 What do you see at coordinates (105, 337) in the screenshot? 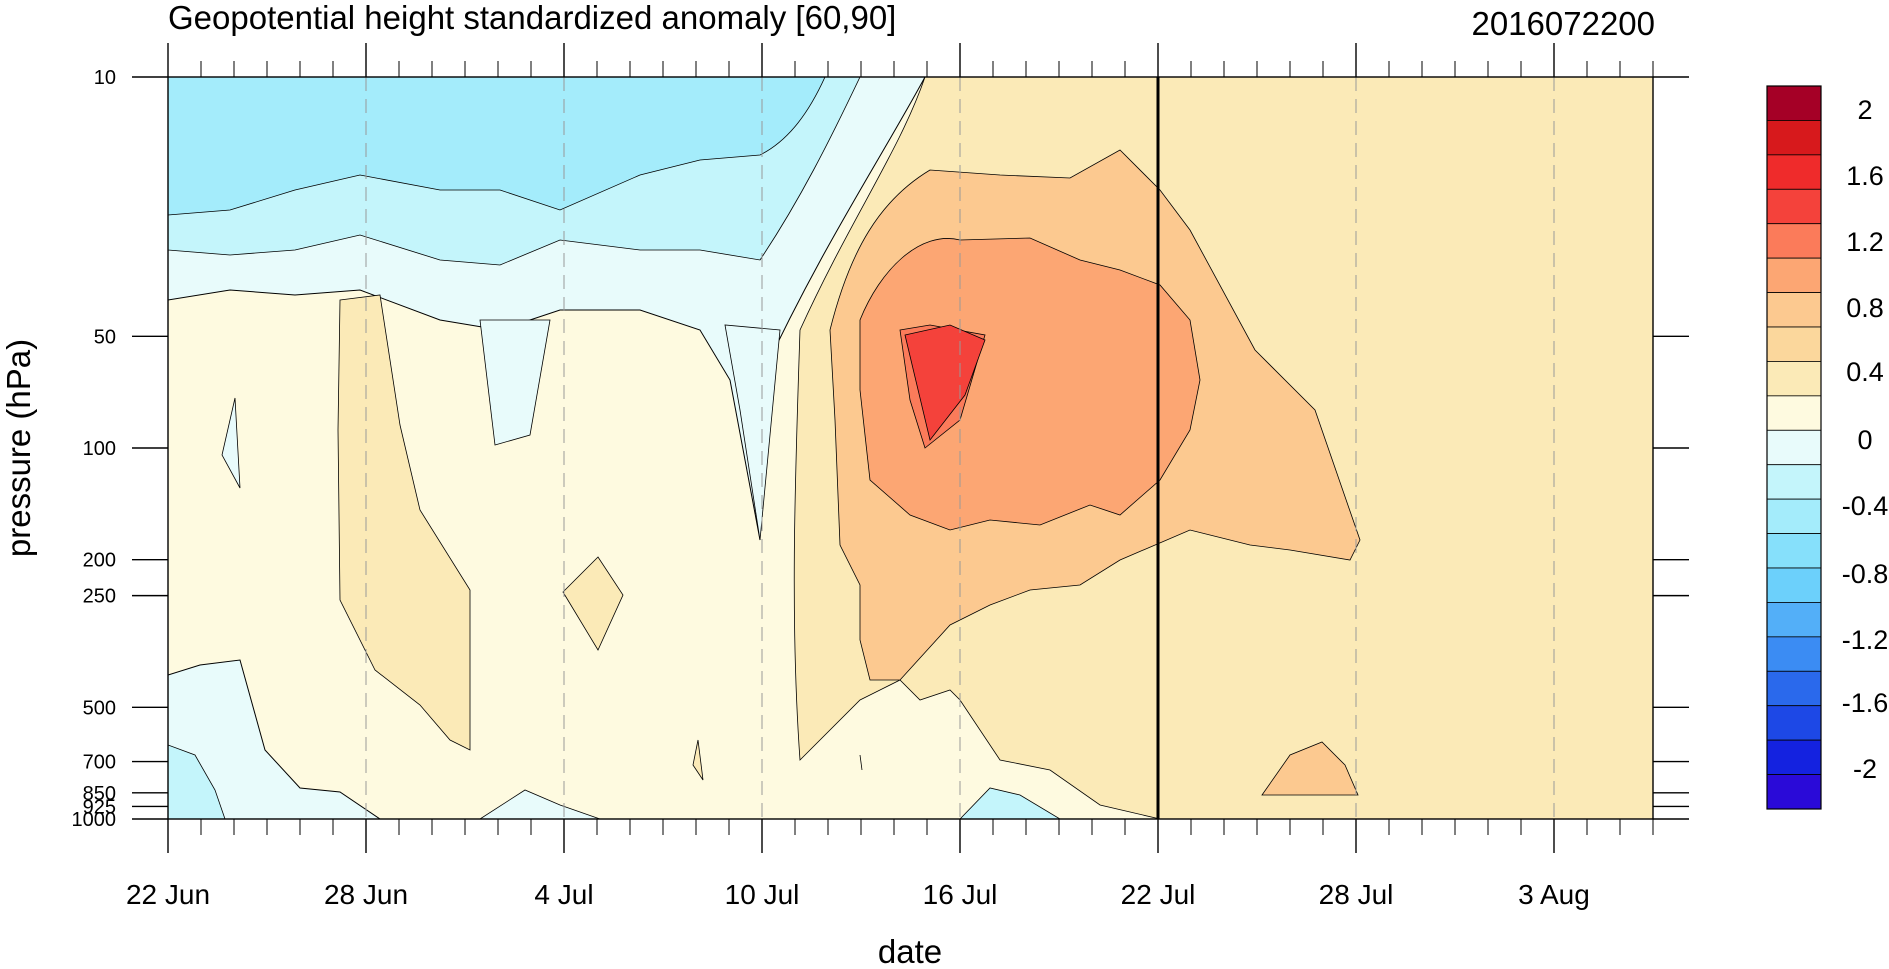
I see `y-tick-label: 50` at bounding box center [105, 337].